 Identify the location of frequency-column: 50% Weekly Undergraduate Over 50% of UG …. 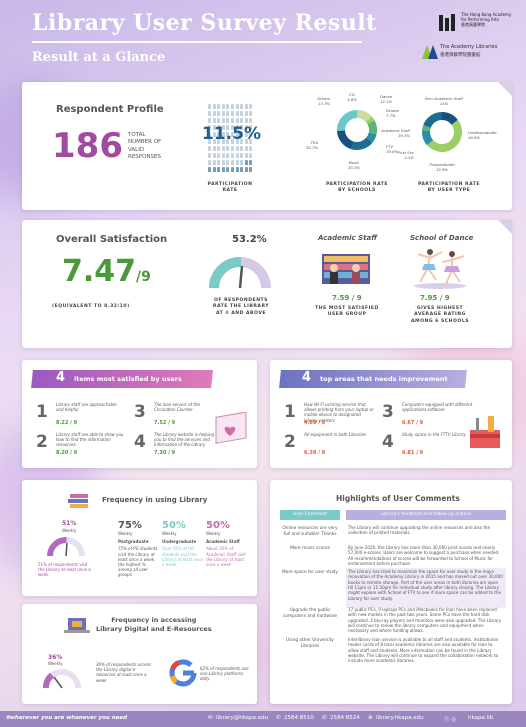
(183, 543).